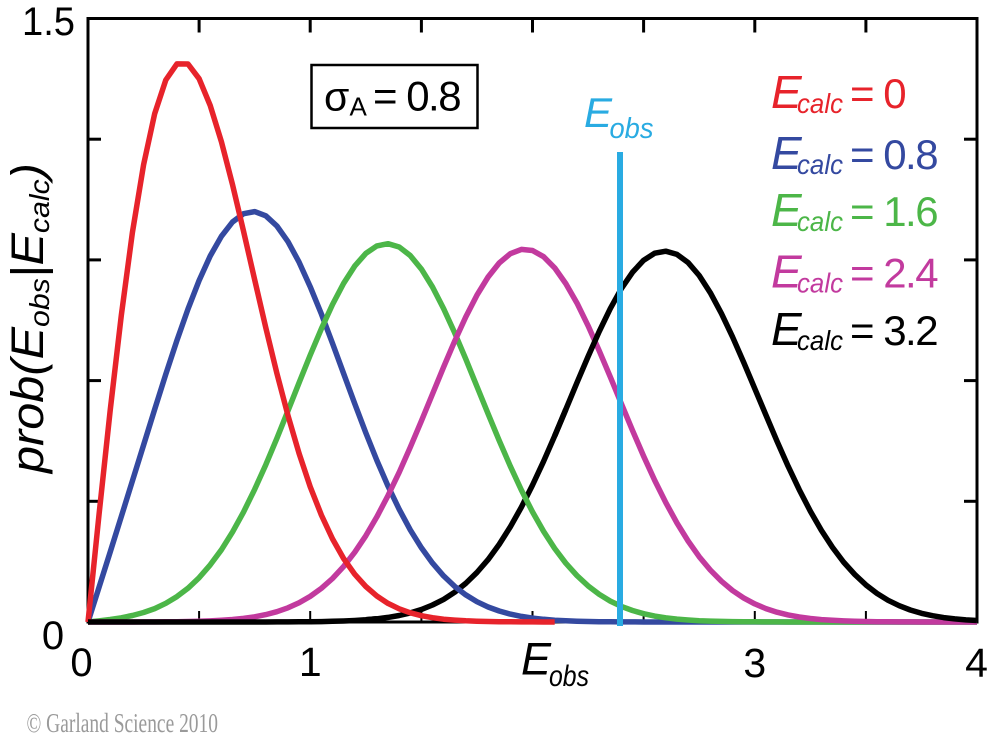  What do you see at coordinates (123, 723) in the screenshot?
I see `svg-text: © Garland Science 2010` at bounding box center [123, 723].